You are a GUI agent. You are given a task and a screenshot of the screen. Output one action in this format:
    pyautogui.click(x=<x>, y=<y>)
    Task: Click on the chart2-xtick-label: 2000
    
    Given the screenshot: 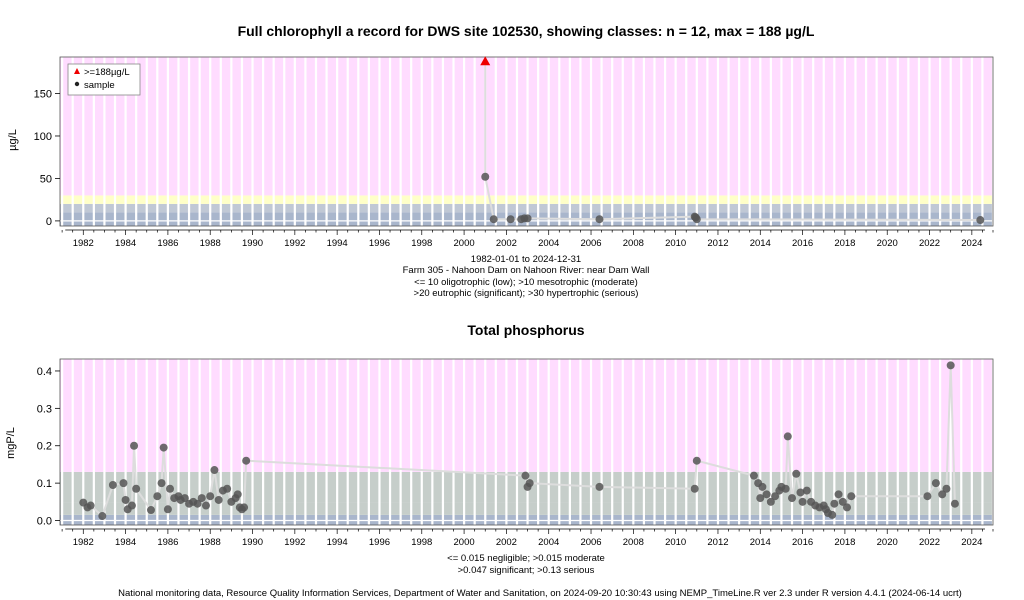 What is the action you would take?
    pyautogui.click(x=464, y=542)
    